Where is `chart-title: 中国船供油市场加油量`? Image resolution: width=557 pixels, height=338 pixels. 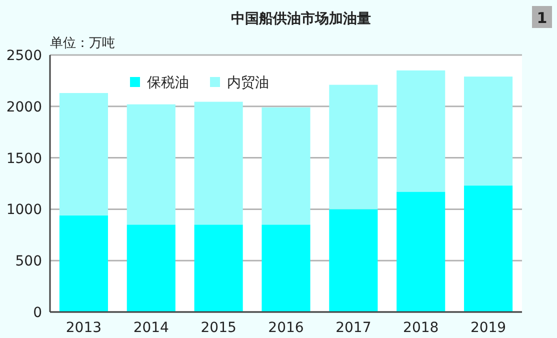
chart-title: 中国船供油市场加油量 is located at coordinates (301, 18).